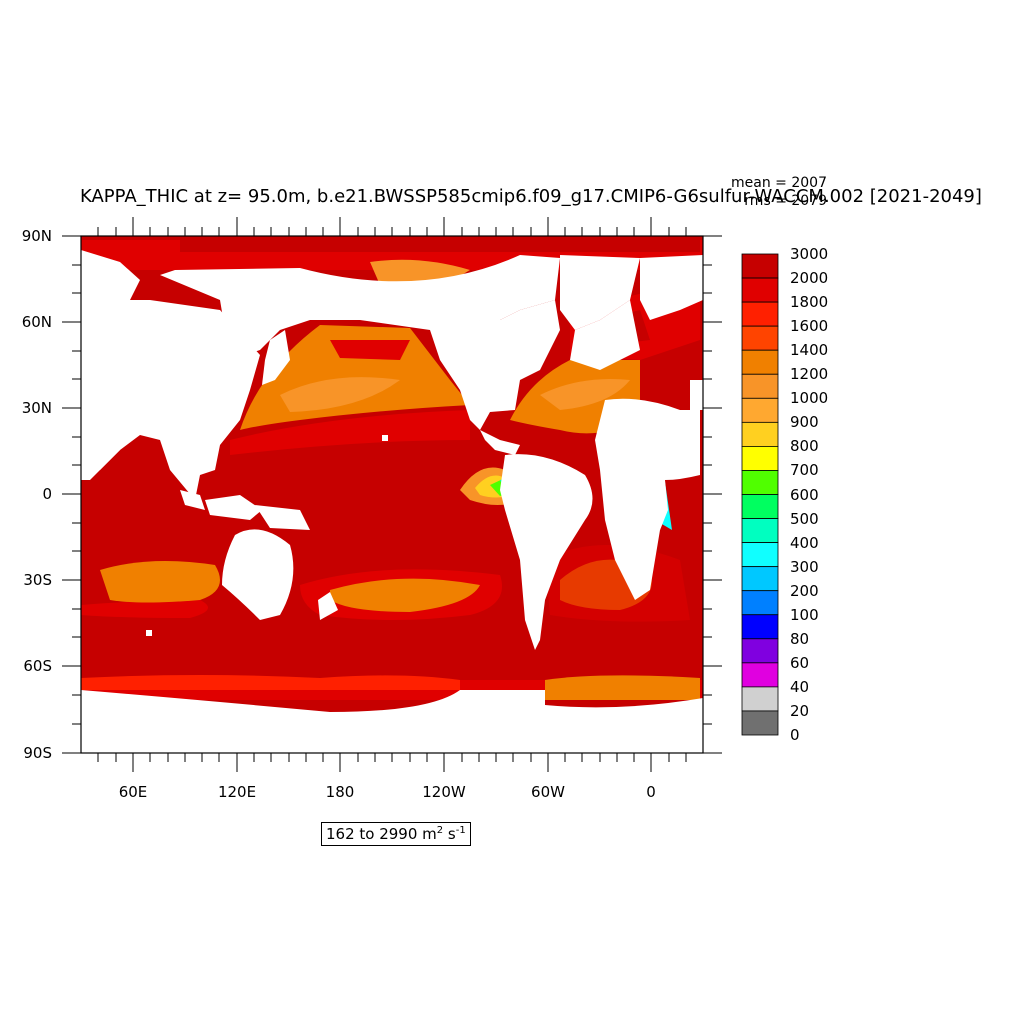 This screenshot has height=1024, width=1024. I want to click on colorbar-label: 800, so click(804, 446).